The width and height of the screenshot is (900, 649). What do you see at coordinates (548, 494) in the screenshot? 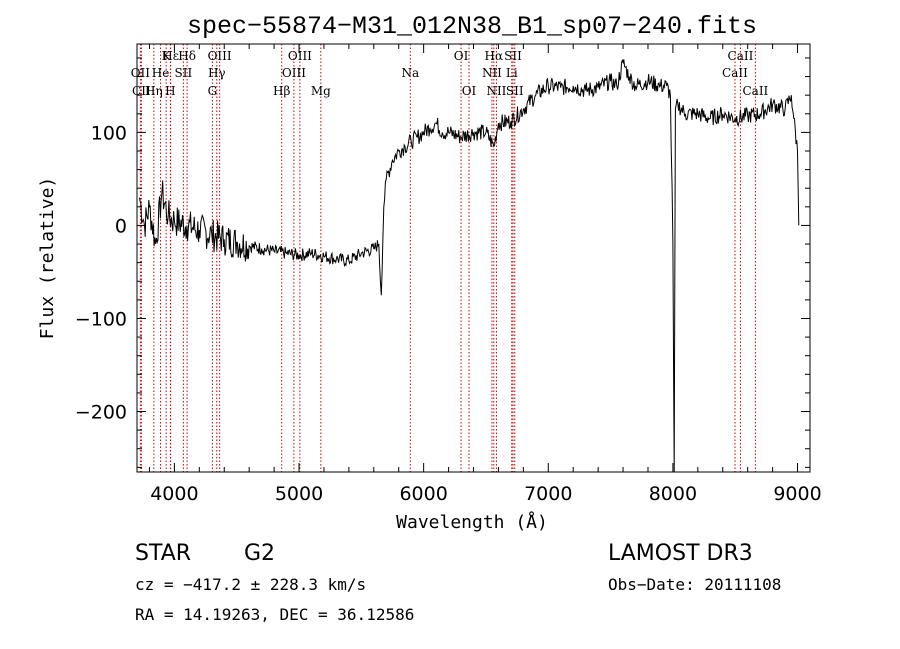
I see `x-tick-label: 7000` at bounding box center [548, 494].